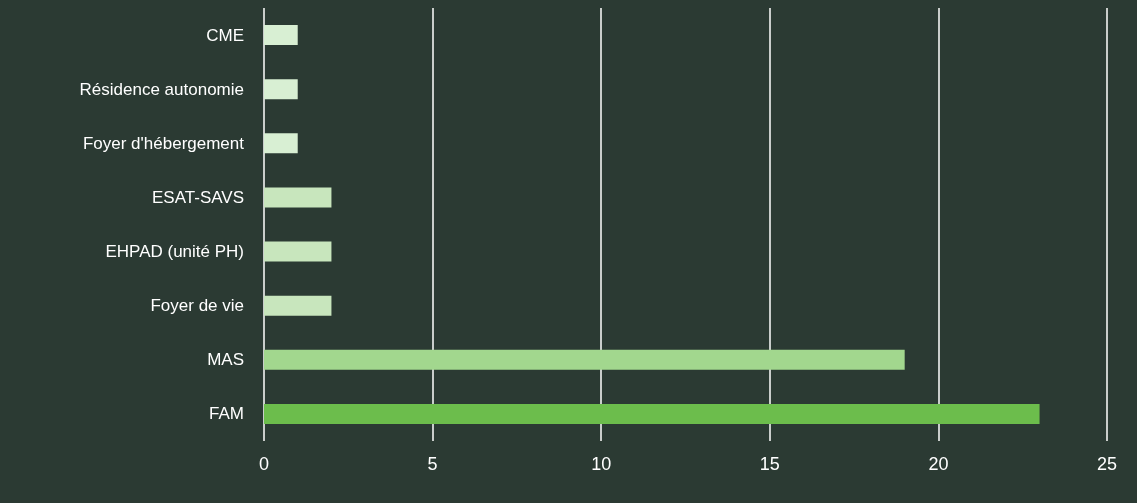 The width and height of the screenshot is (1137, 503). I want to click on y-tick-label: Foyer de vie, so click(197, 306).